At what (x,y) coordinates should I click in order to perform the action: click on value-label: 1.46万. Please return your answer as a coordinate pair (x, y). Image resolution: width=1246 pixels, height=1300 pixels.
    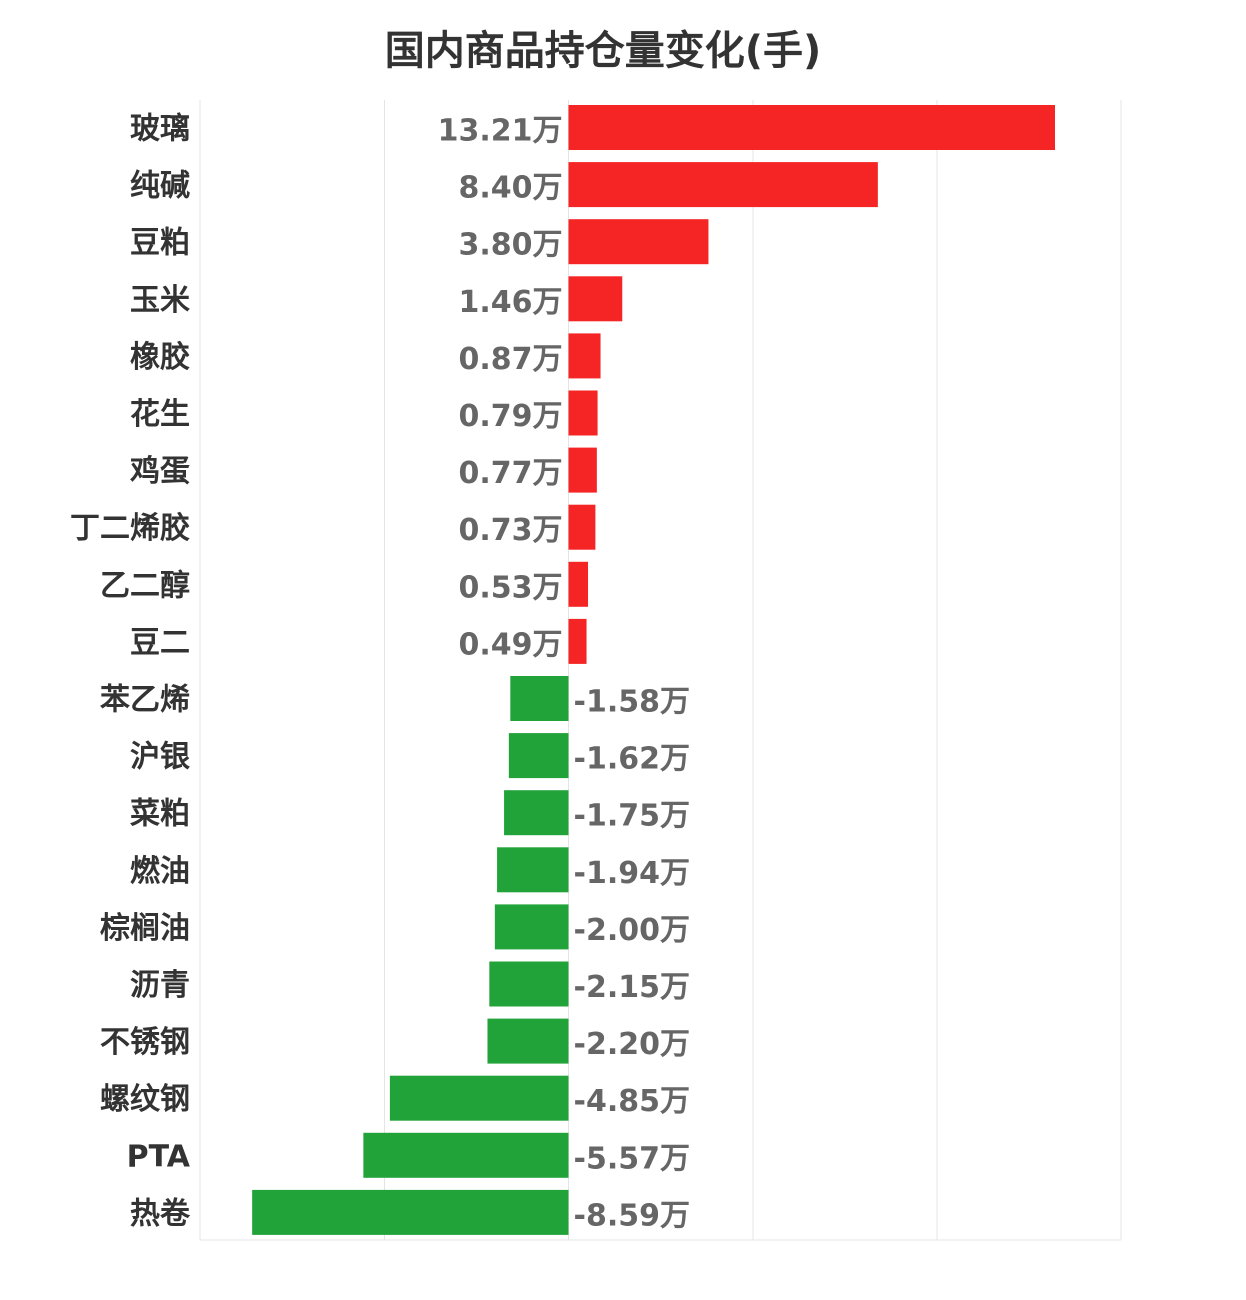
    Looking at the image, I should click on (510, 302).